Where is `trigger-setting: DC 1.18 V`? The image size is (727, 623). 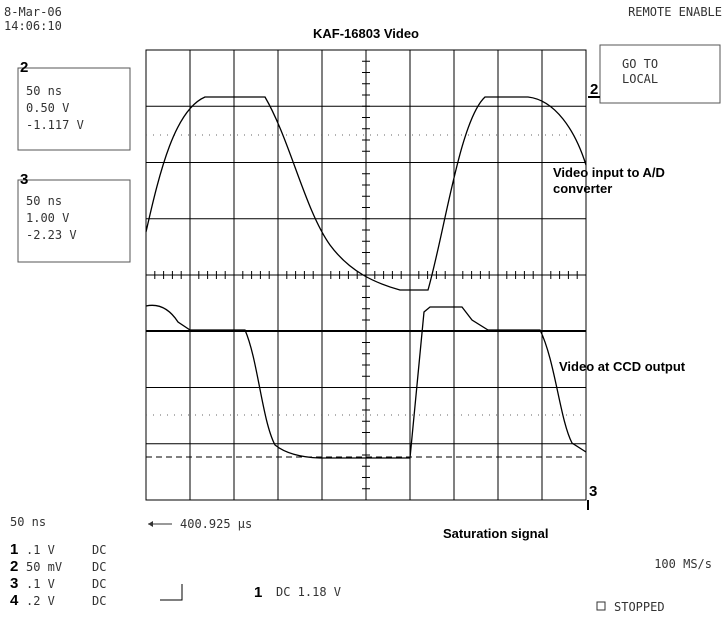
trigger-setting: DC 1.18 V is located at coordinates (308, 592).